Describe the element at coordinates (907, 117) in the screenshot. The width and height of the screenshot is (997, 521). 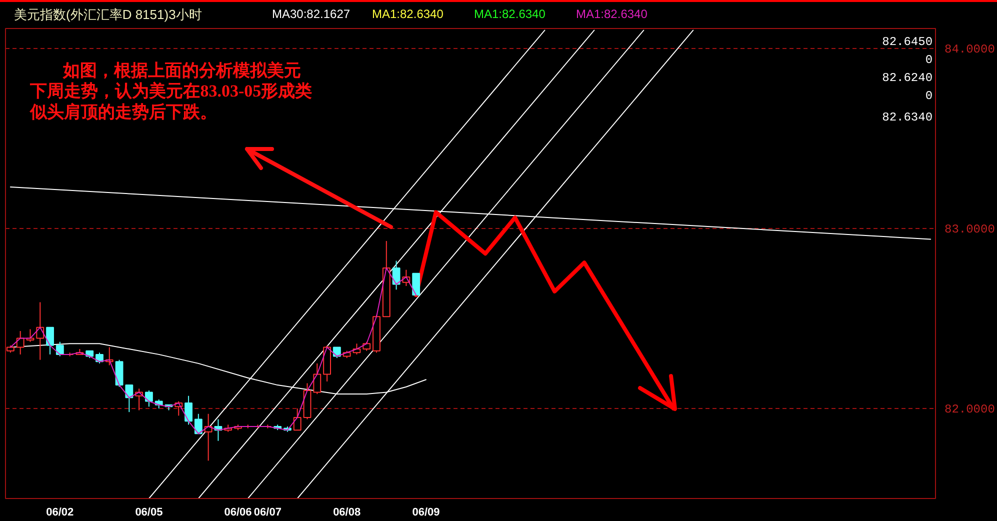
I see `annotation: 82.6340` at that location.